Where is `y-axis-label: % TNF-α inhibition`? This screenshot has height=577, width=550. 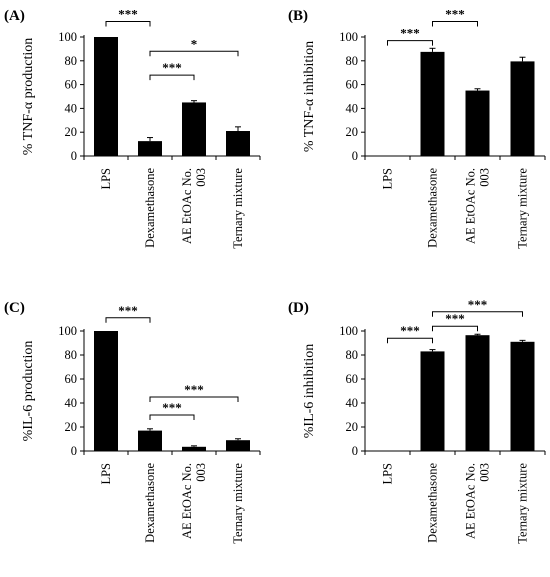
y-axis-label: % TNF-α inhibition is located at coordinates (309, 96).